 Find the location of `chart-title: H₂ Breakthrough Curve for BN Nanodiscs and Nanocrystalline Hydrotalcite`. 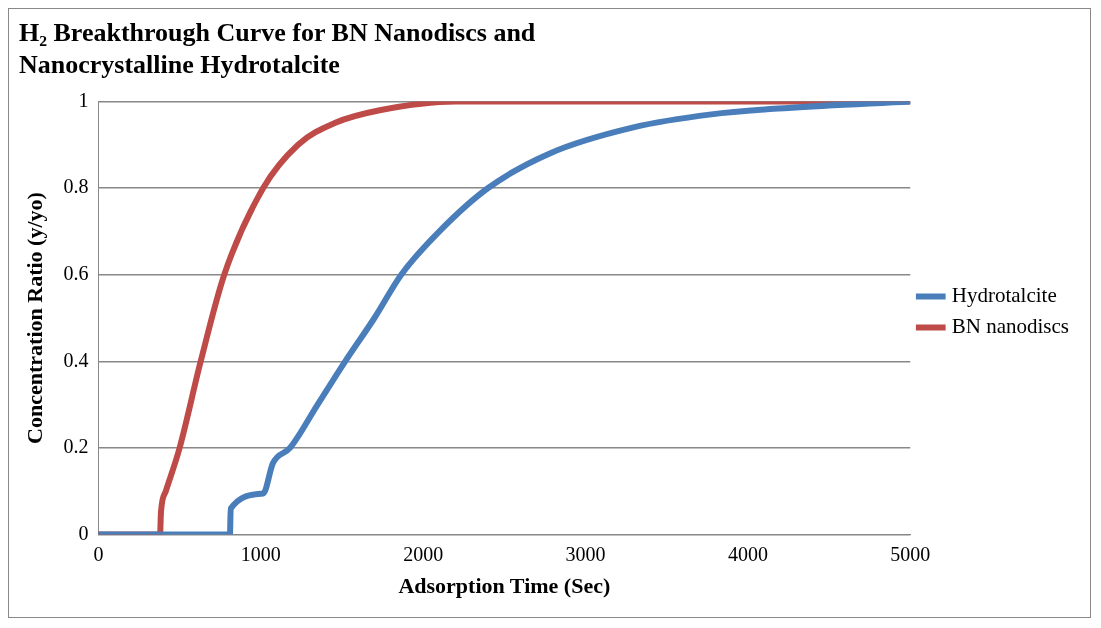

chart-title: H₂ Breakthrough Curve for BN Nanodiscs and Nanocrystalline Hydrotalcite is located at coordinates (277, 48).